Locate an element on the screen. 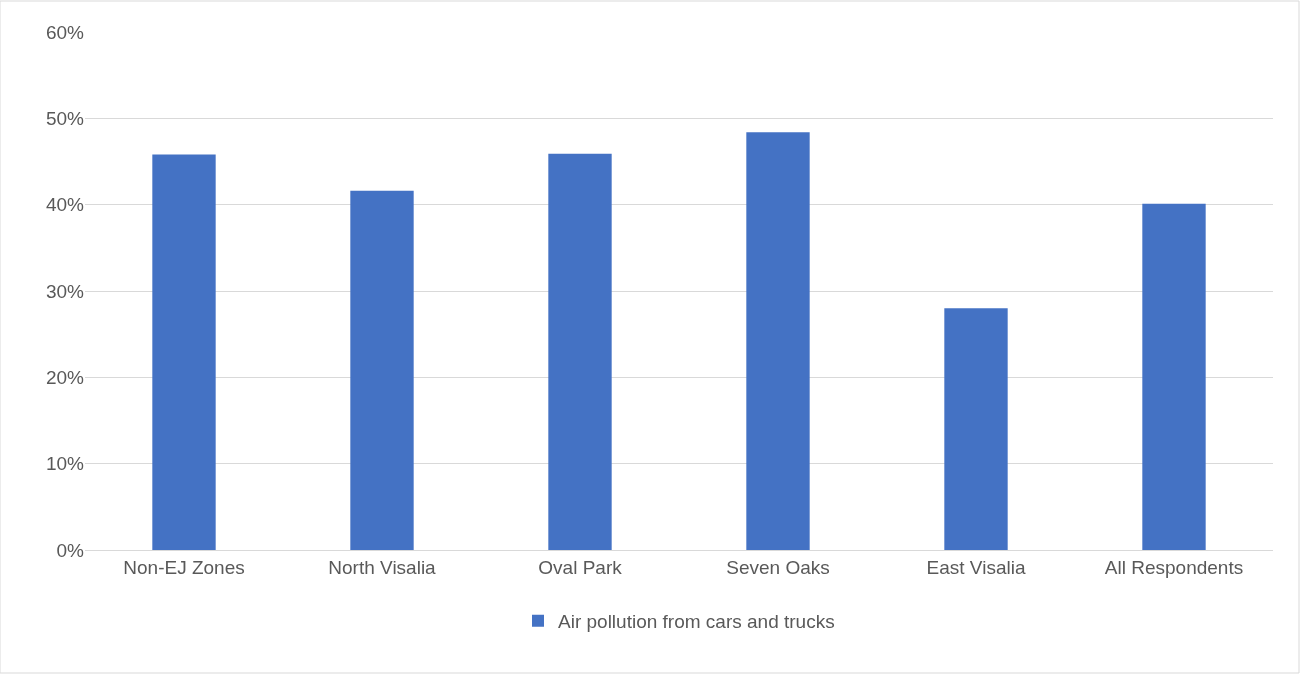 This screenshot has height=674, width=1300. x-tick-label: East Visalia is located at coordinates (976, 567).